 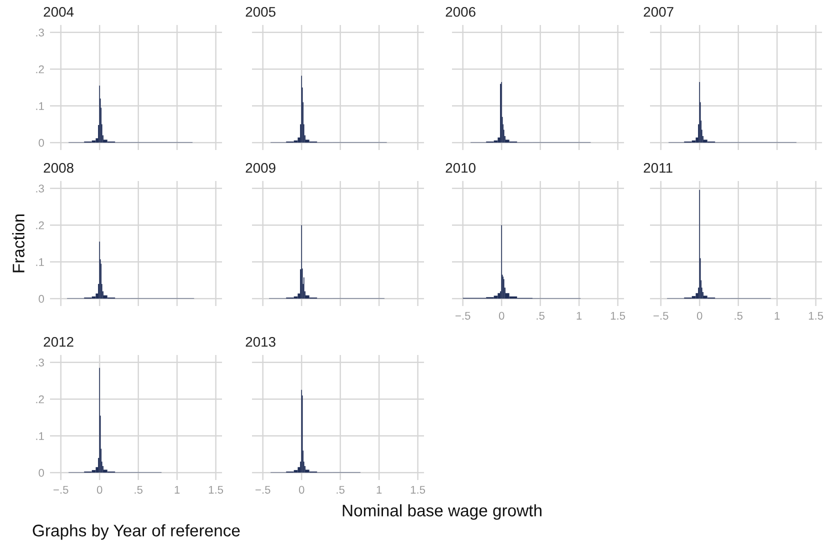 I want to click on chart-title: 2013, so click(x=261, y=341).